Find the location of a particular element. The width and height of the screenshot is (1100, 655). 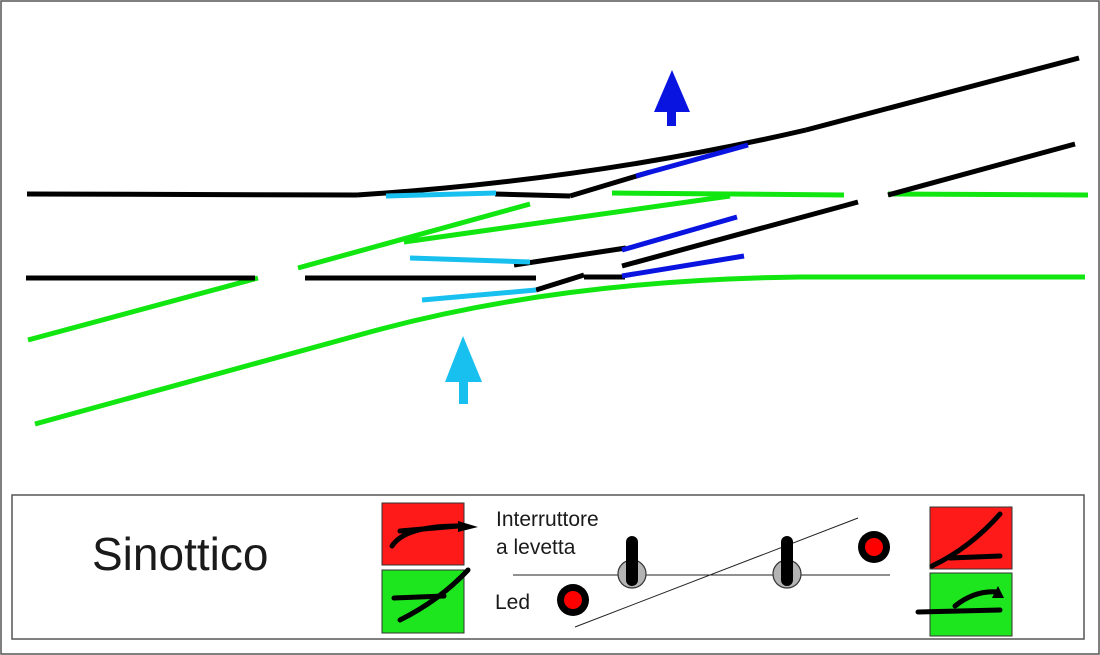

wiring-line is located at coordinates (716, 572).